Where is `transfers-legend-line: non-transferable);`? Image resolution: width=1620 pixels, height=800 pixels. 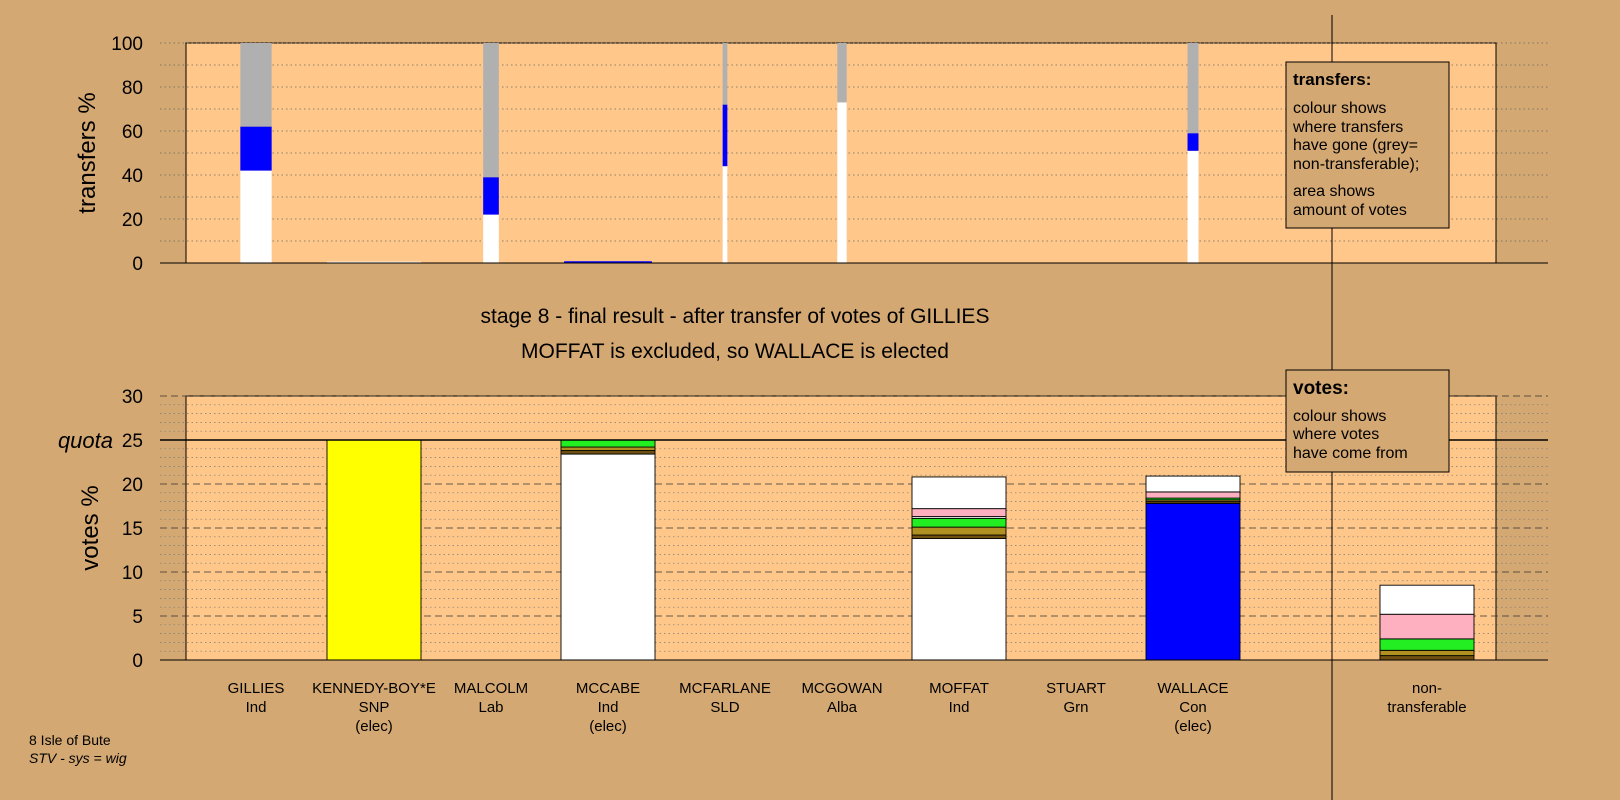 transfers-legend-line: non-transferable); is located at coordinates (1356, 164).